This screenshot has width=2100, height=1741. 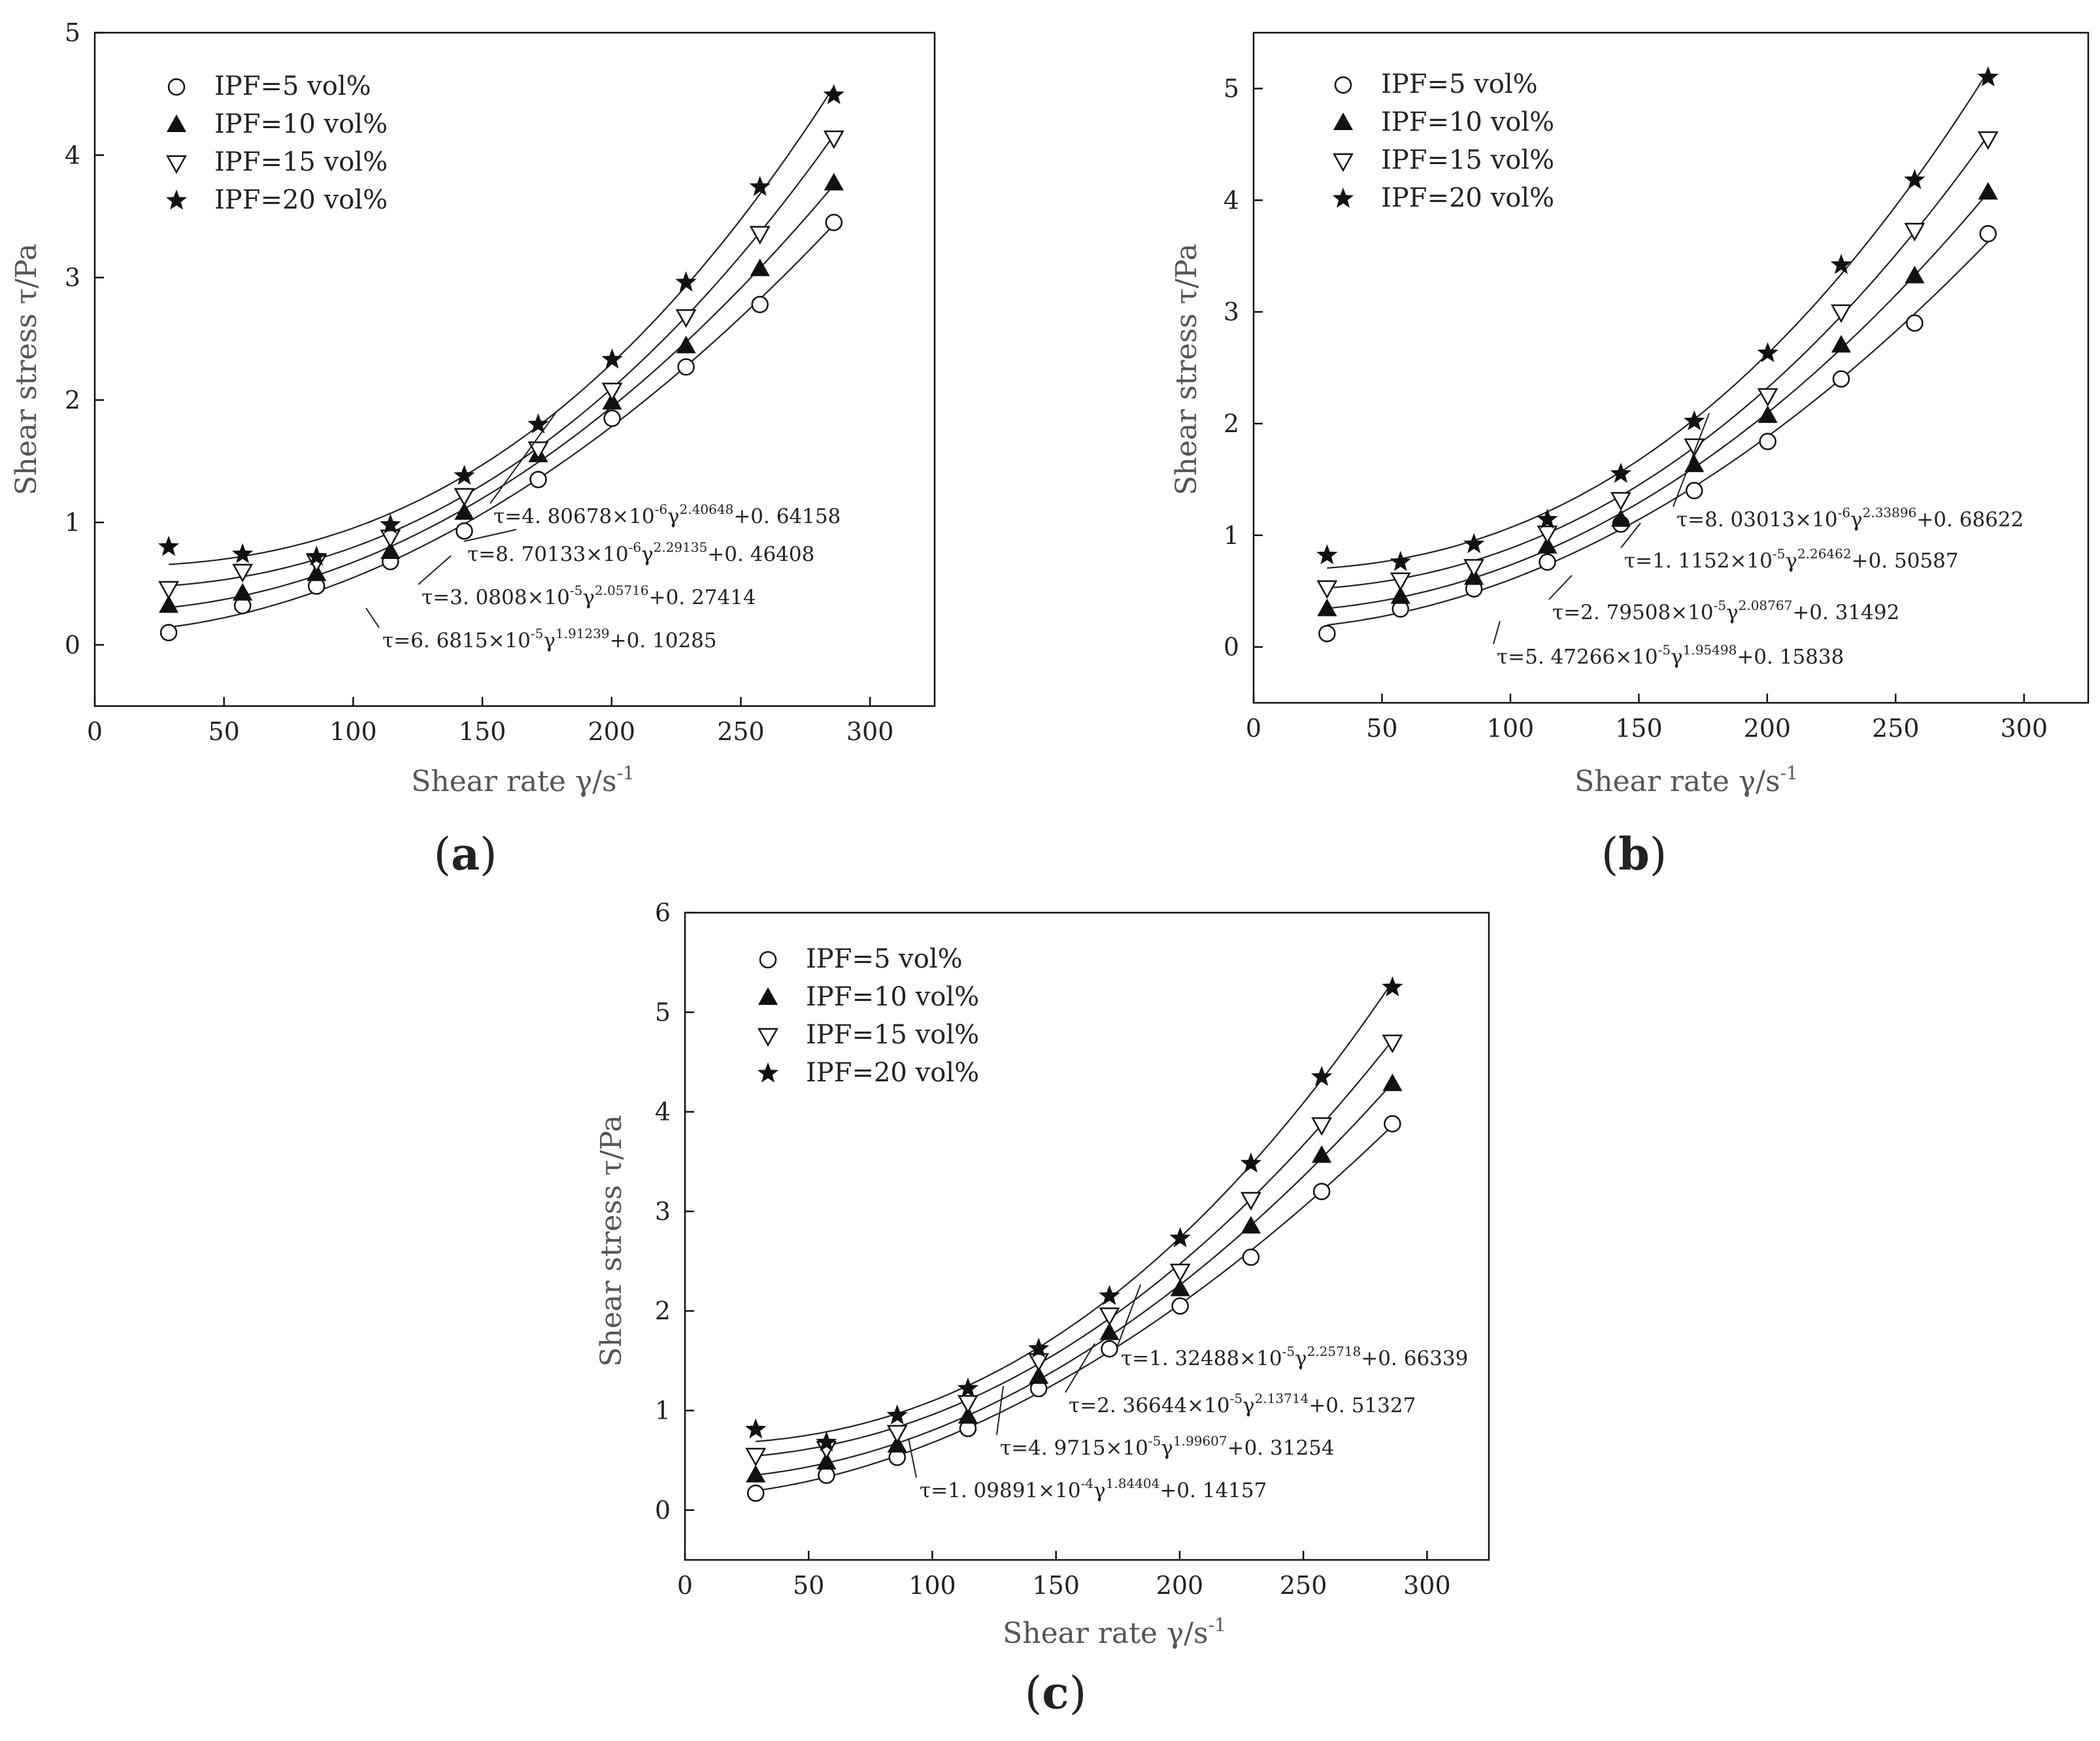 What do you see at coordinates (1281, 1448) in the screenshot?
I see `equation-constant: +0. 31254` at bounding box center [1281, 1448].